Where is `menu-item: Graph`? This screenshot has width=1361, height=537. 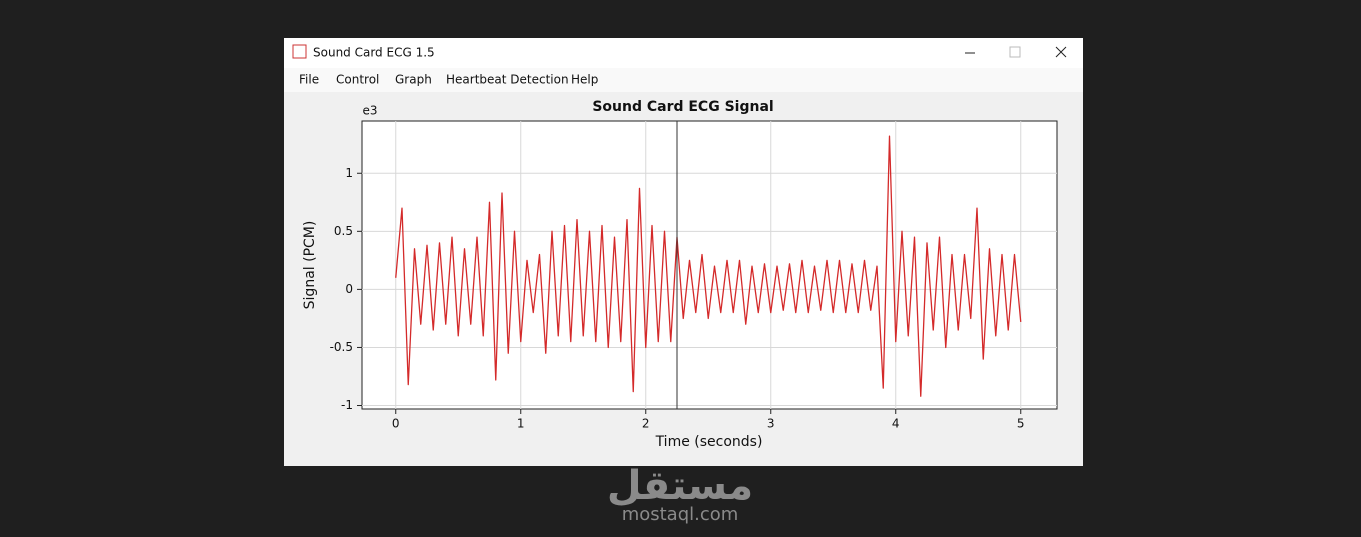 menu-item: Graph is located at coordinates (413, 80).